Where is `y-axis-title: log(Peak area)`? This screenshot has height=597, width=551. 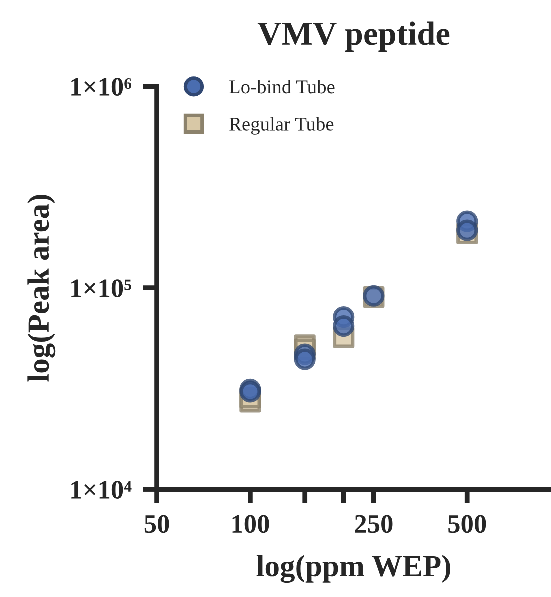
y-axis-title: log(Peak area) is located at coordinates (42, 288).